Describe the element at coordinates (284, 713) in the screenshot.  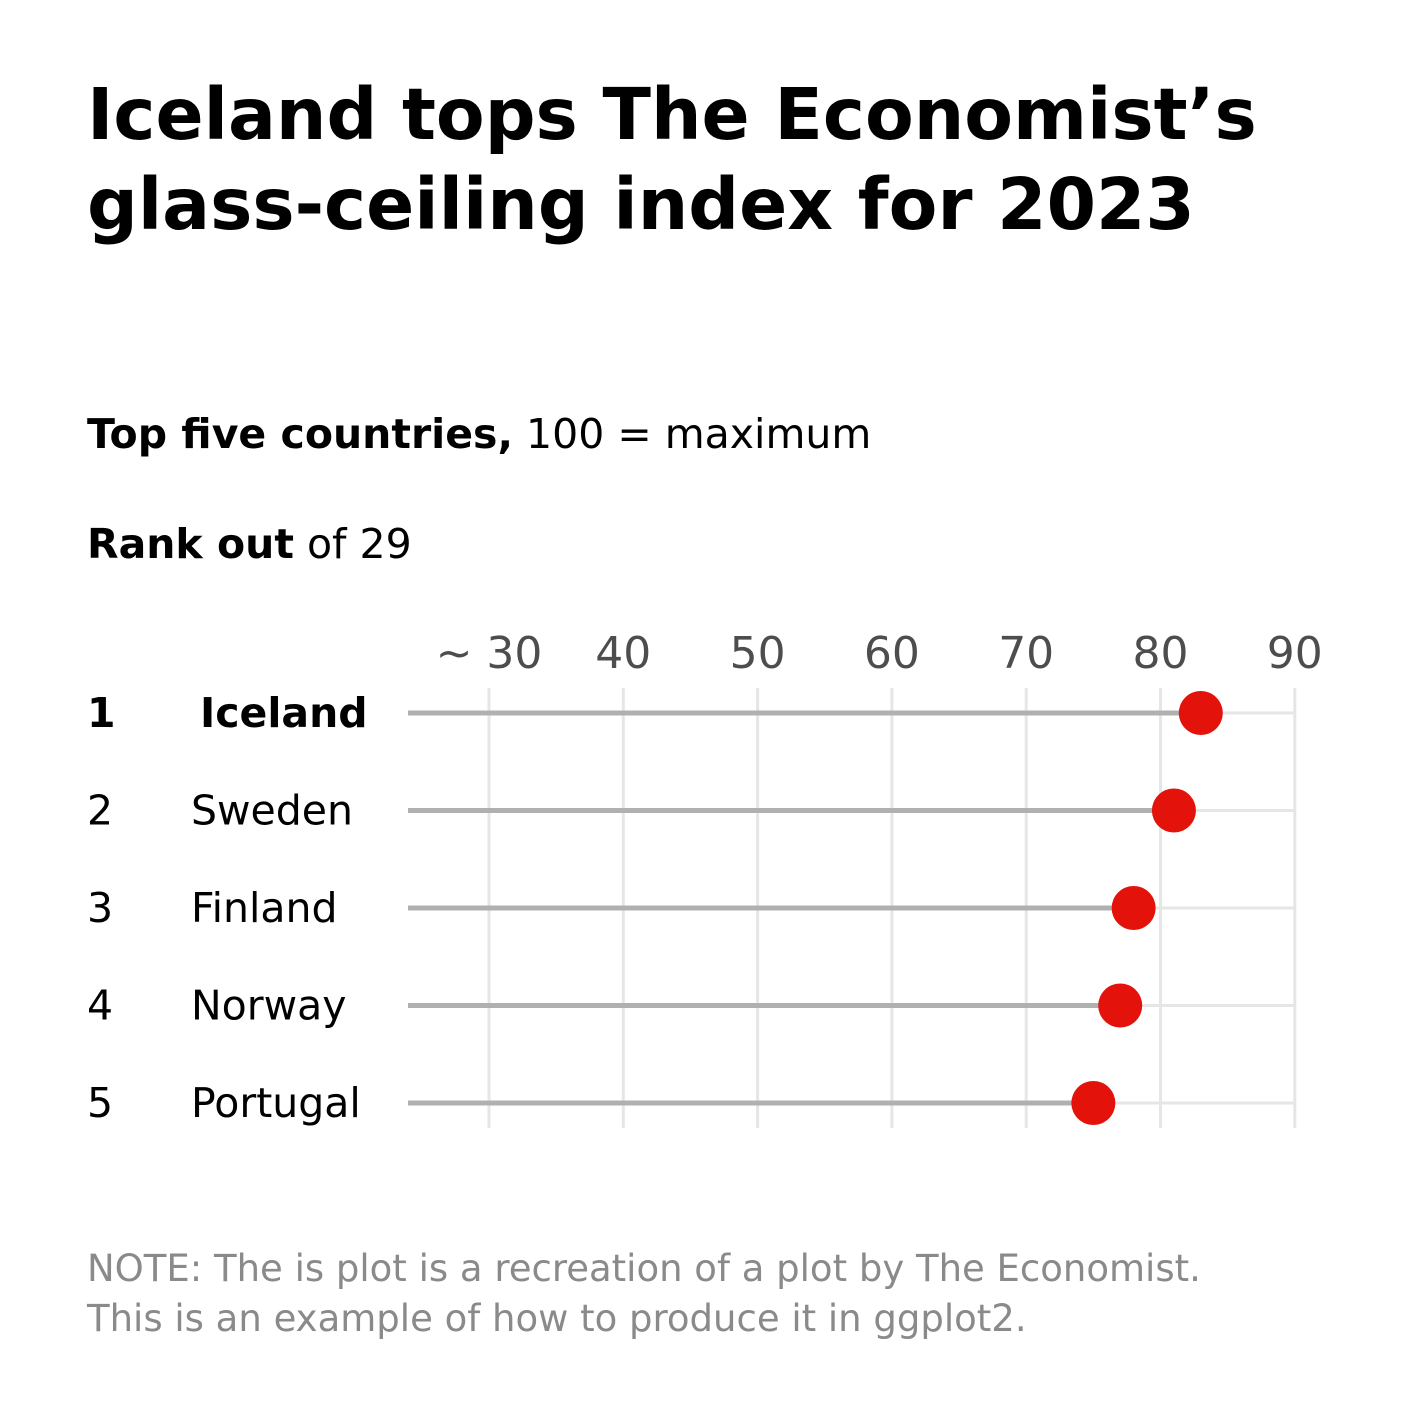
I see `country-label: Iceland` at that location.